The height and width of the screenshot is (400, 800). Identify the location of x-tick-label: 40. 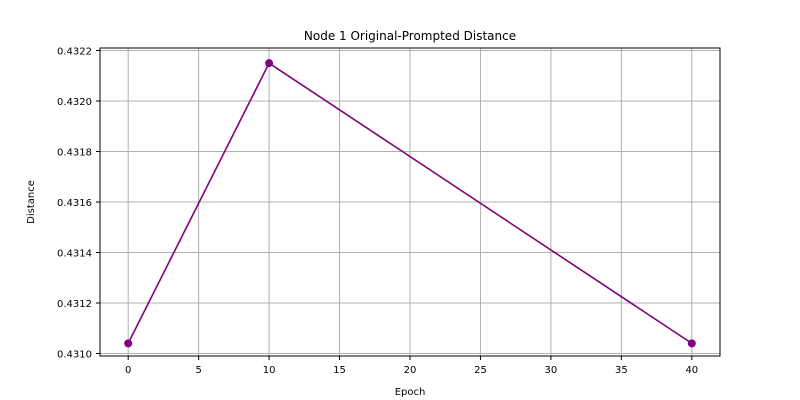
(691, 370).